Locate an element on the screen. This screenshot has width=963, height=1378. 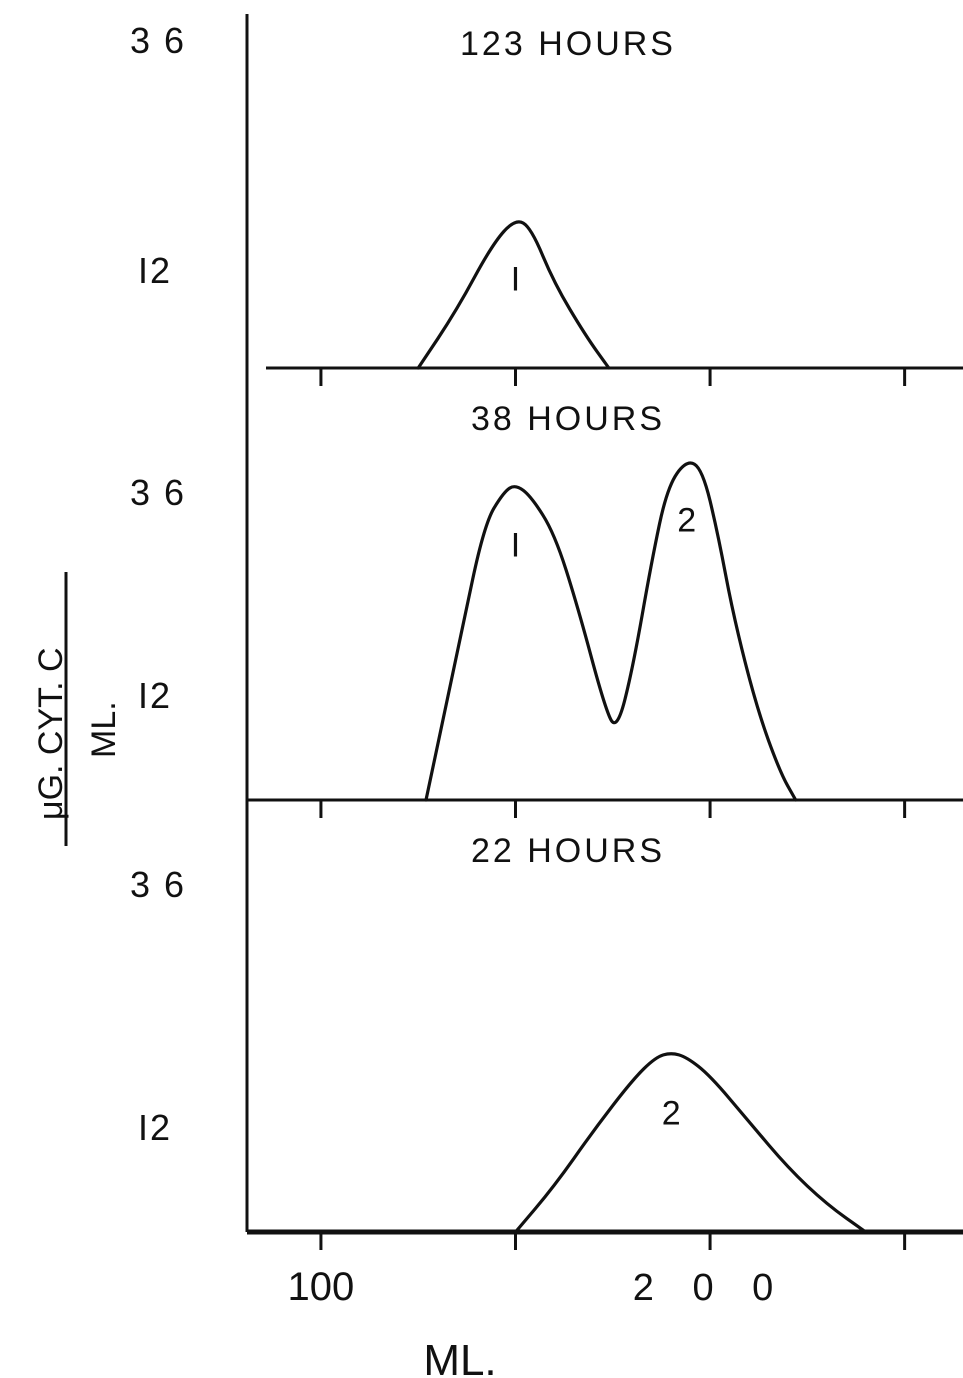
y-axis-title-numerator: μG. CYT. C is located at coordinates (51, 733).